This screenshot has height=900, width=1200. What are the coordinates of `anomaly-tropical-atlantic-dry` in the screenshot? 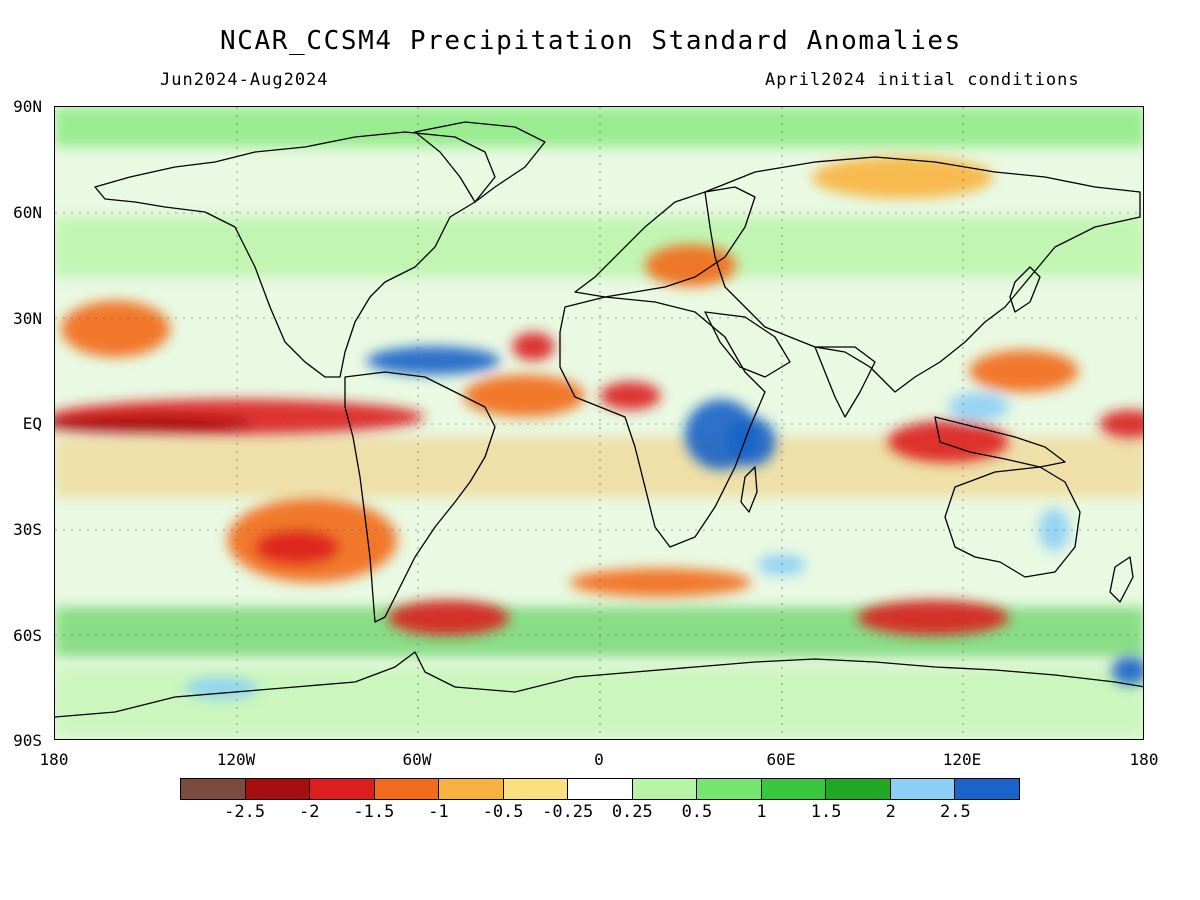 It's located at (524, 395).